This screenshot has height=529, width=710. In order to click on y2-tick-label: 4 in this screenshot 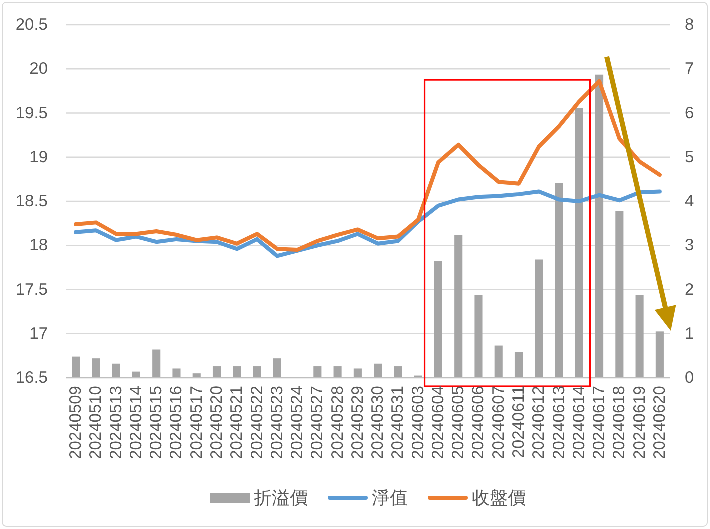, I will do `click(689, 201)`.